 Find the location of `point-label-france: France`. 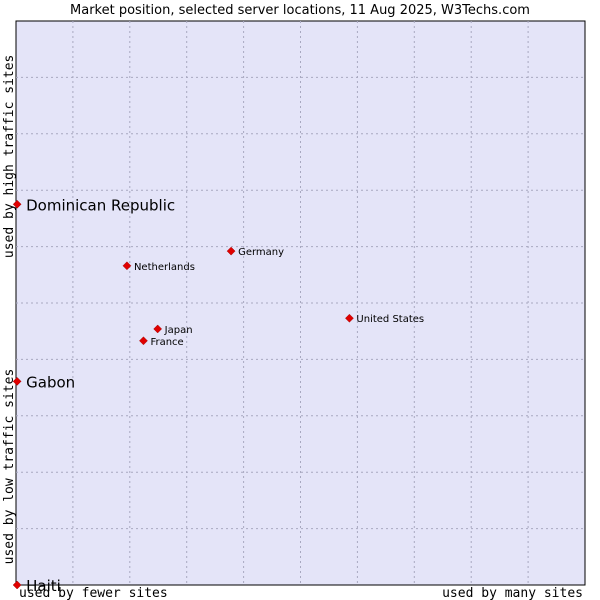

point-label-france: France is located at coordinates (166, 342).